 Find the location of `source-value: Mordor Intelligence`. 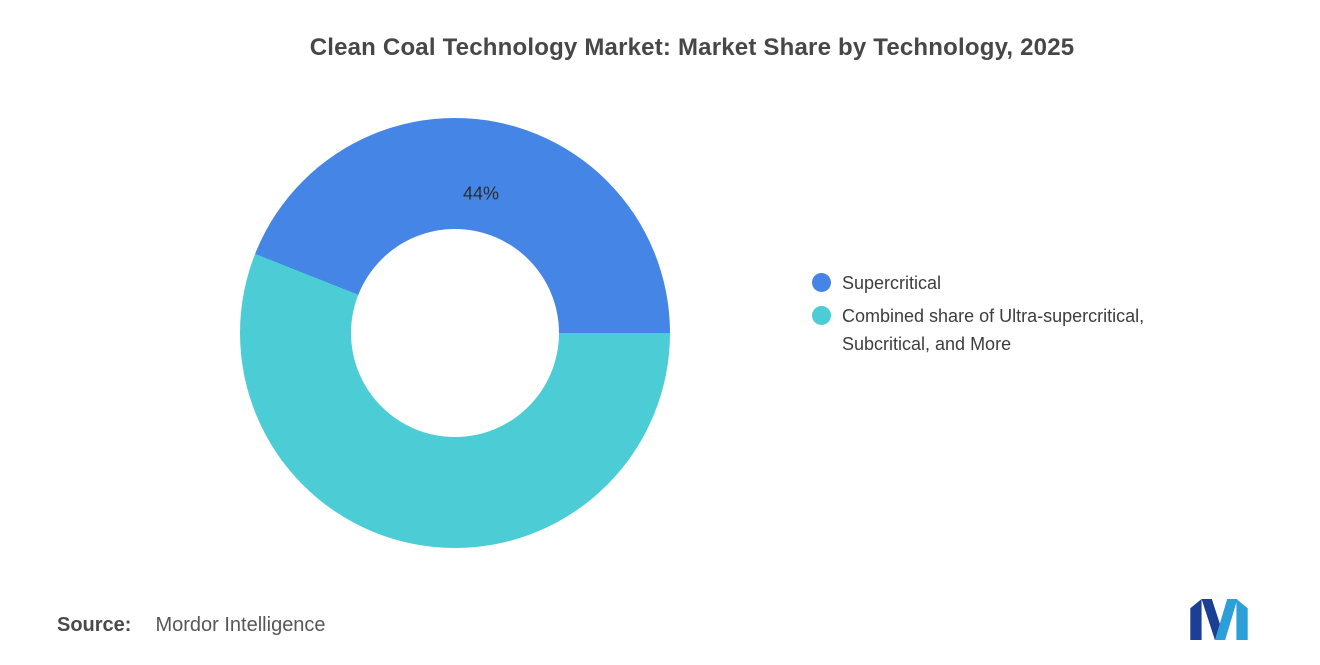

source-value: Mordor Intelligence is located at coordinates (240, 625).